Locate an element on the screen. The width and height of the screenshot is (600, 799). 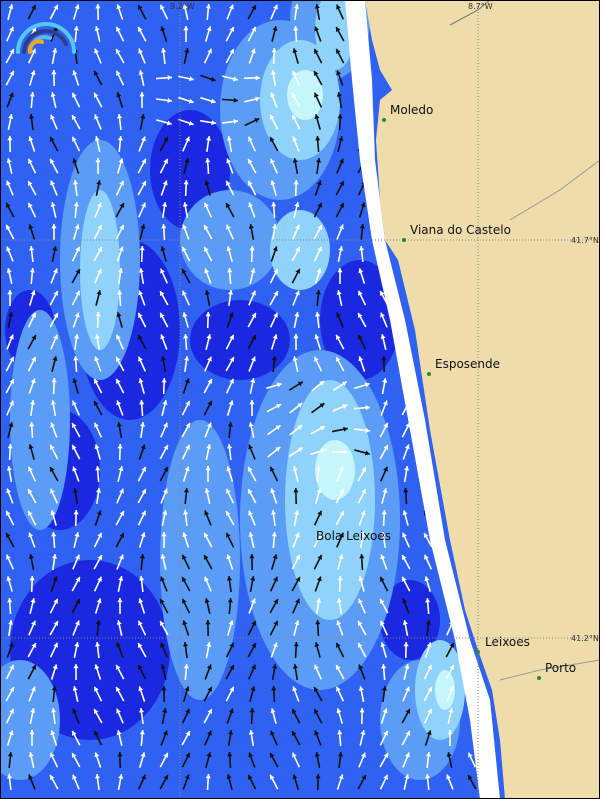
place-label: Bola Leixoes is located at coordinates (353, 536).